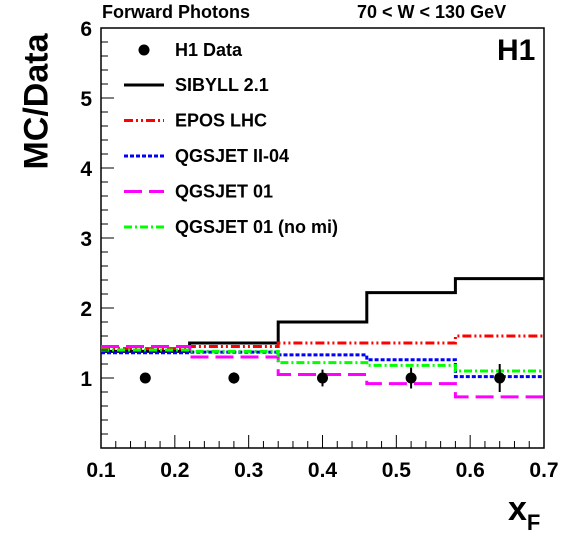  What do you see at coordinates (86, 29) in the screenshot?
I see `y-tick-label: 6` at bounding box center [86, 29].